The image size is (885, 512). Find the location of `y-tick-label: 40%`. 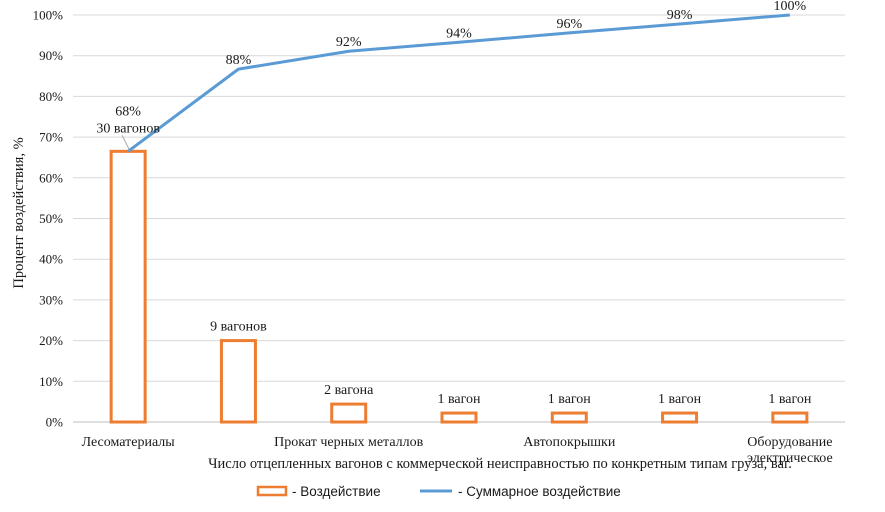

y-tick-label: 40% is located at coordinates (51, 259).